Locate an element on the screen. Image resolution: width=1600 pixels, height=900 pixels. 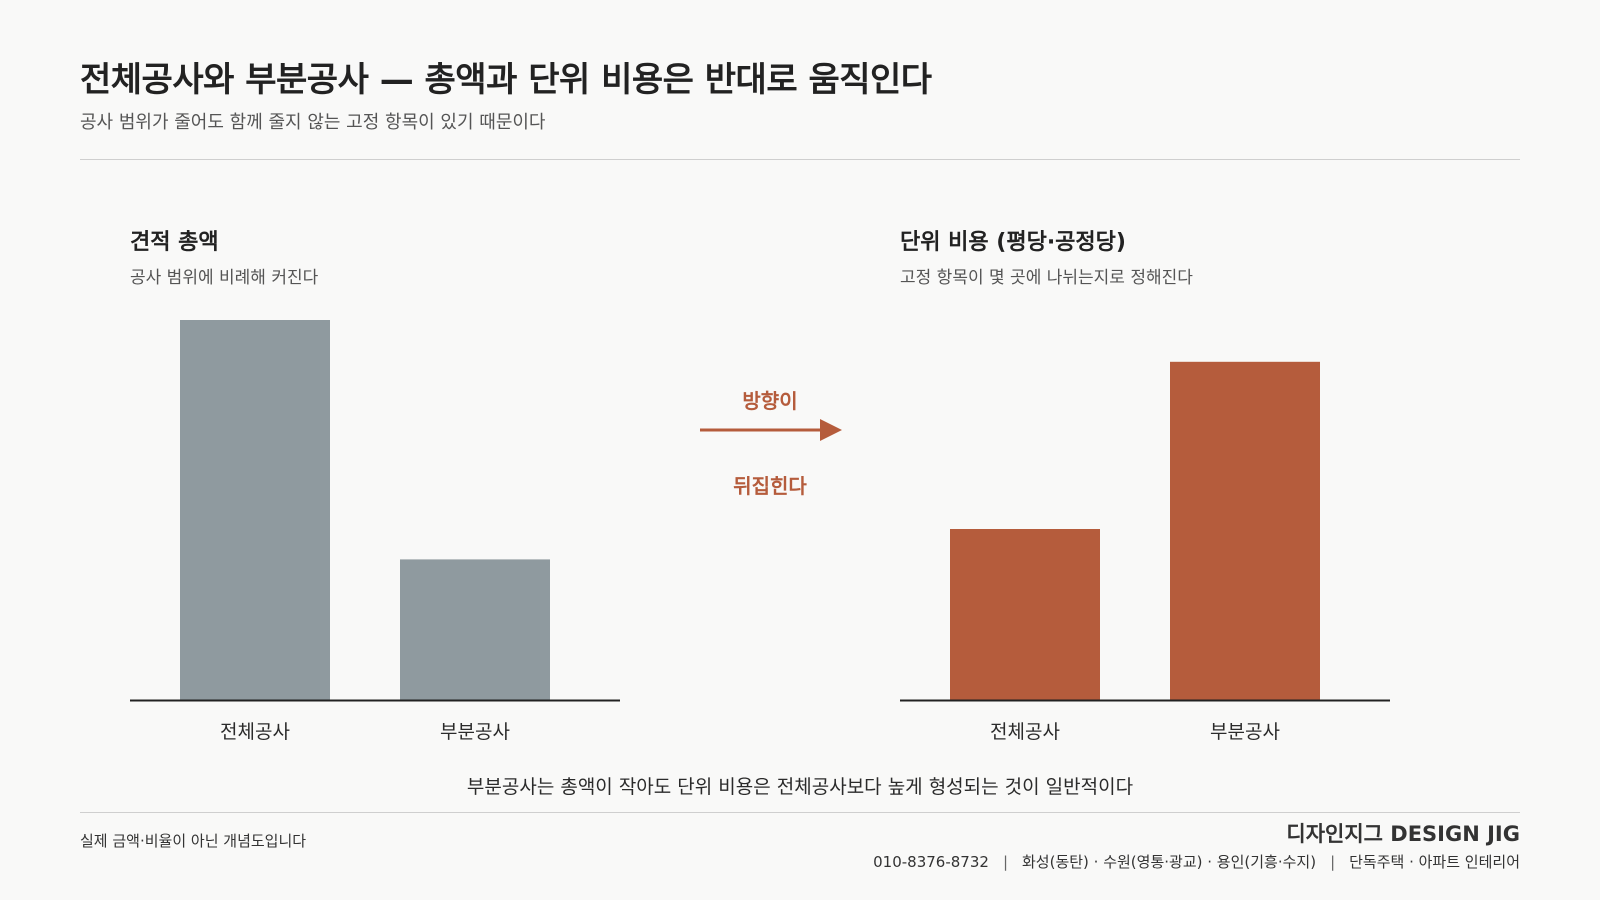
left-chart-title: 견적 총액 is located at coordinates (174, 242).